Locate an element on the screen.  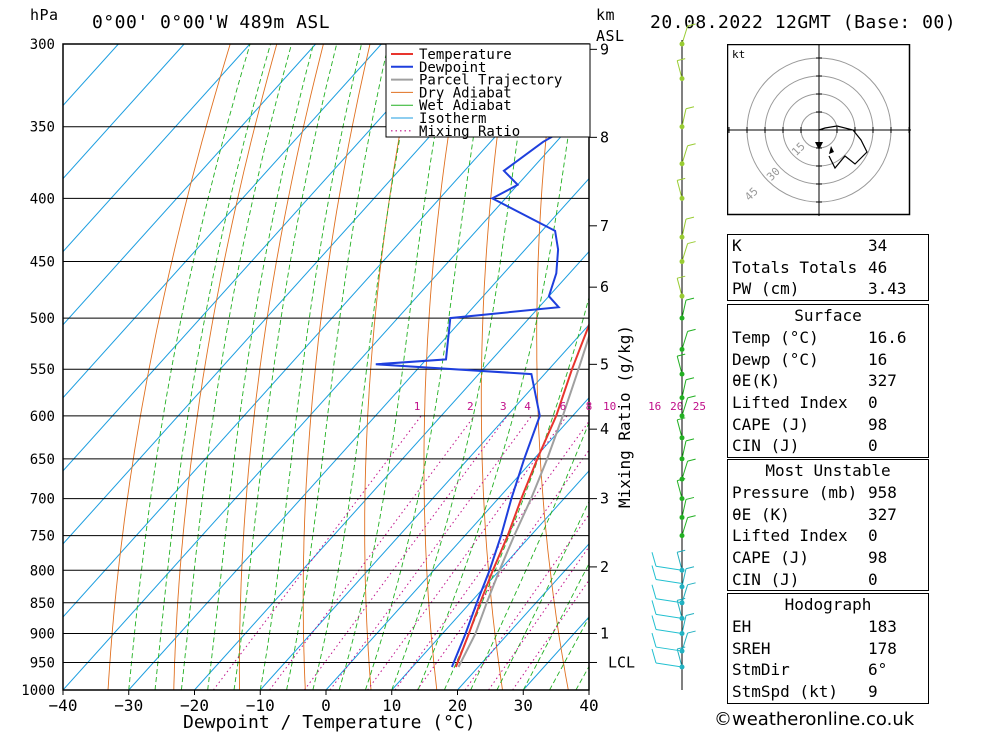
km-tick-label: 1 is located at coordinates (604, 633).